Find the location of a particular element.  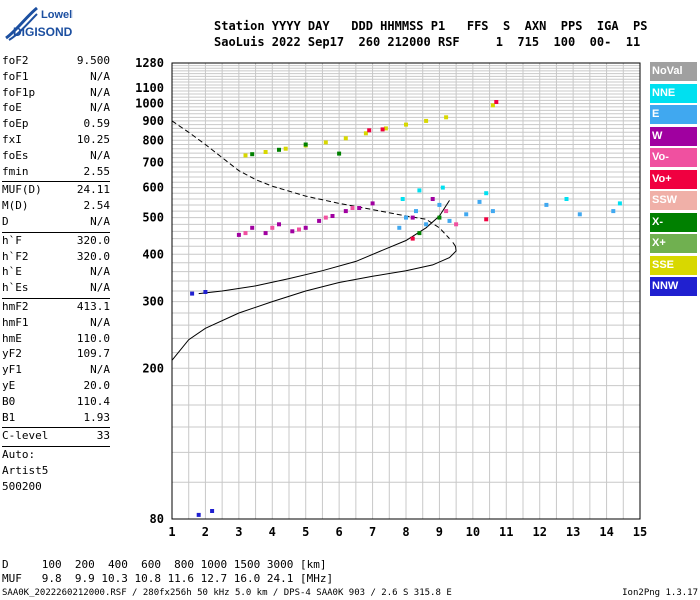

x-tick-label: 15 is located at coordinates (640, 532).